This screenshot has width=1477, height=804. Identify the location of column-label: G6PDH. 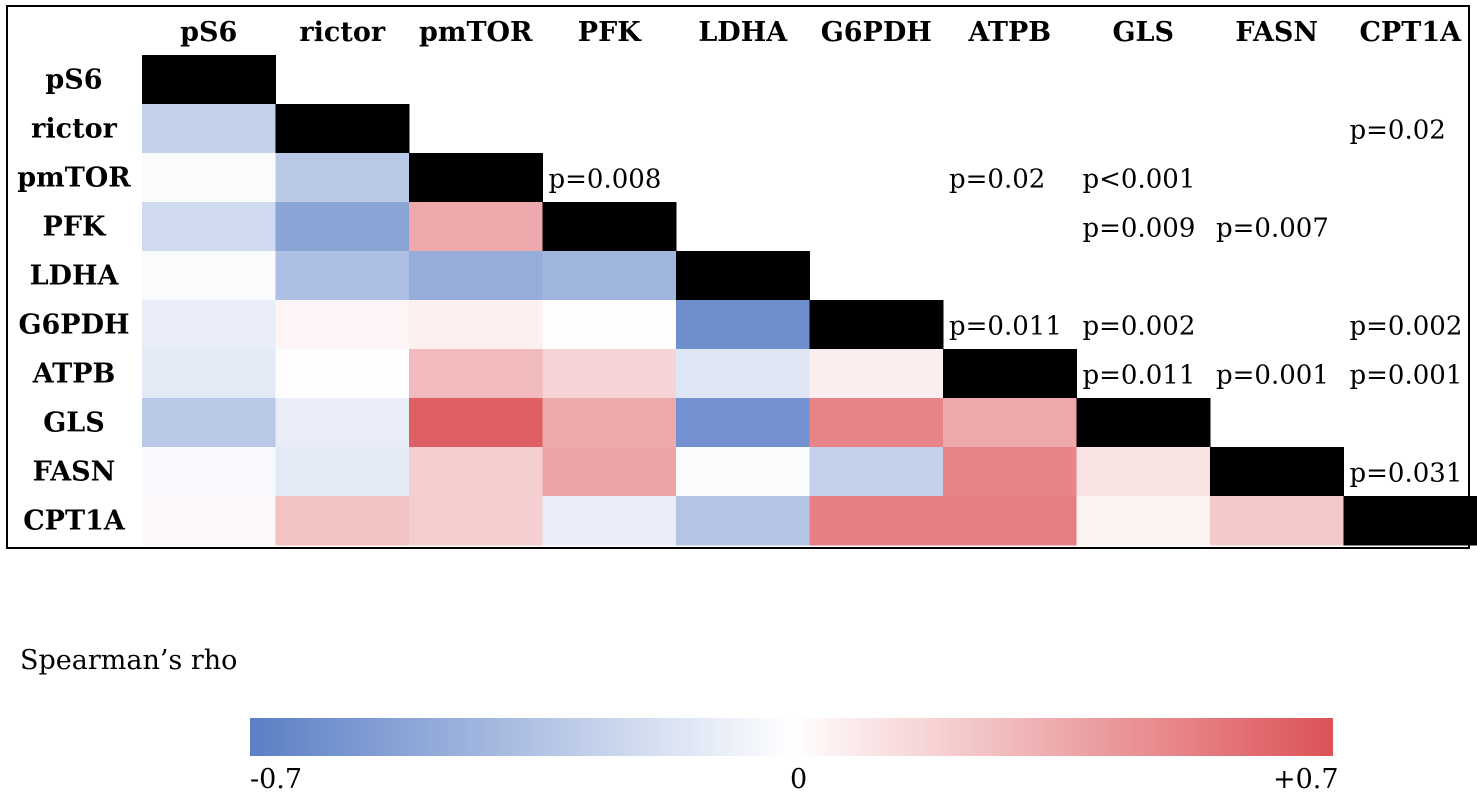
(876, 32).